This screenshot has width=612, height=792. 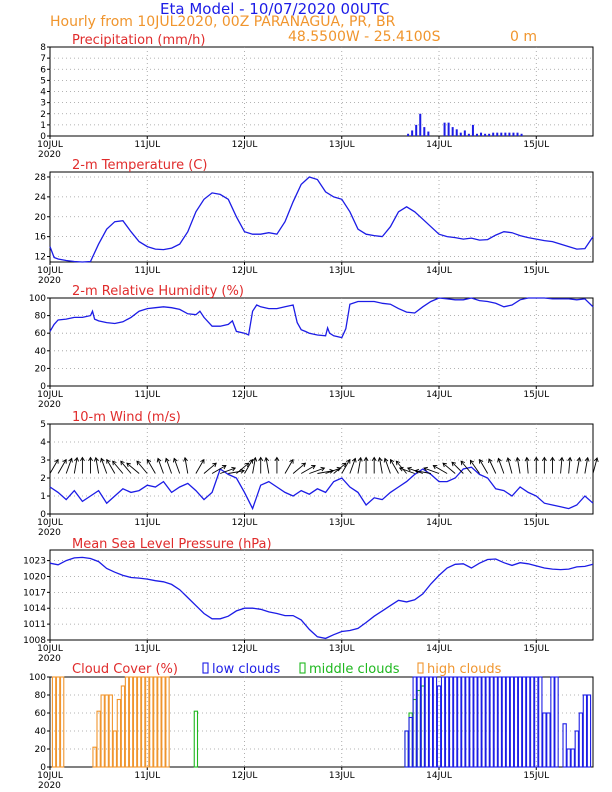 I want to click on y-tick-label: 7, so click(x=43, y=59).